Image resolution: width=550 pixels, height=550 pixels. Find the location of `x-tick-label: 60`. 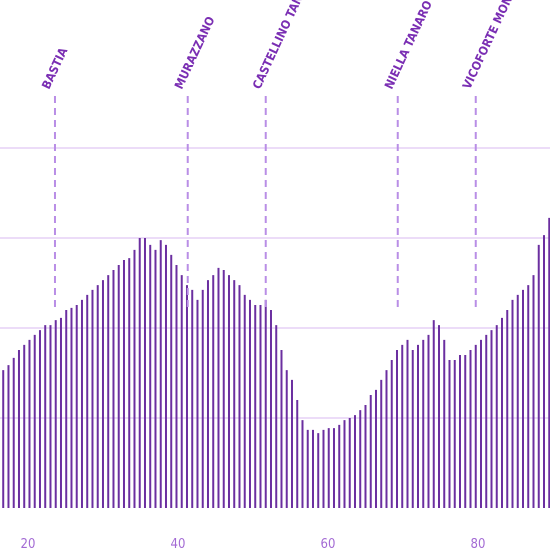

x-tick-label: 60 is located at coordinates (328, 543).